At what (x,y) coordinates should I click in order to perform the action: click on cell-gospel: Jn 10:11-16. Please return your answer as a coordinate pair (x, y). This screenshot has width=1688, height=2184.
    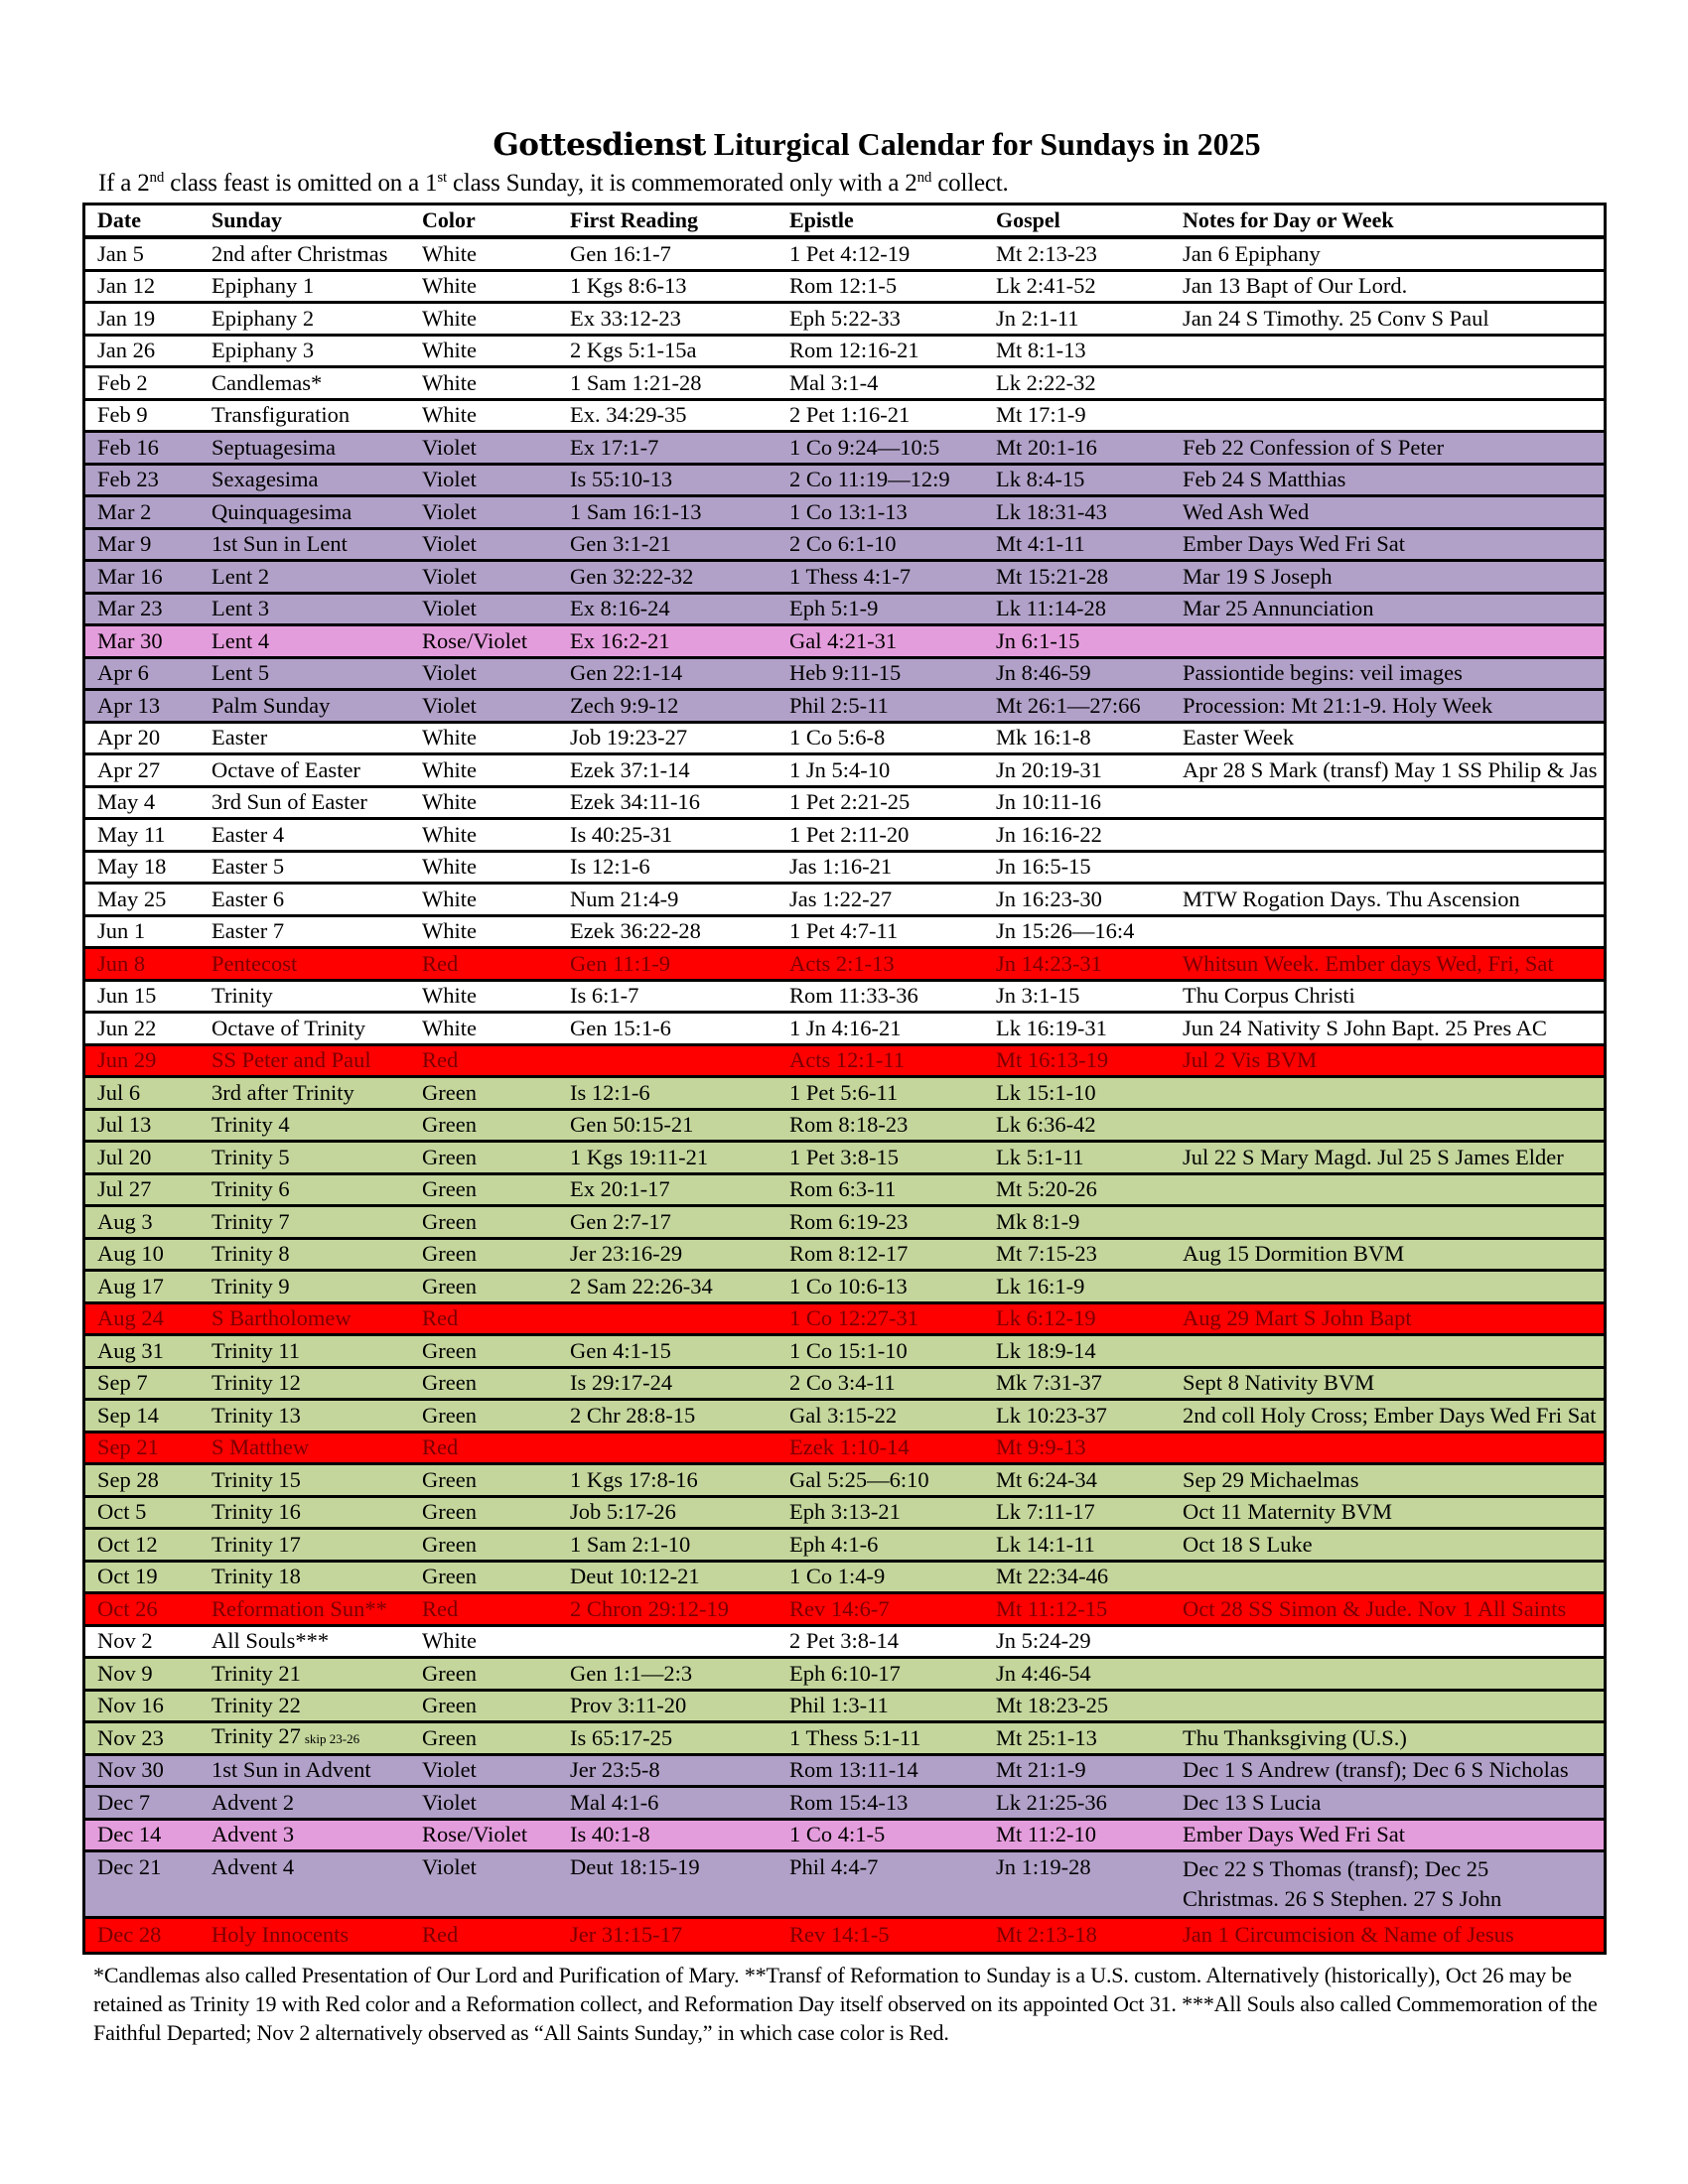
    Looking at the image, I should click on (1049, 802).